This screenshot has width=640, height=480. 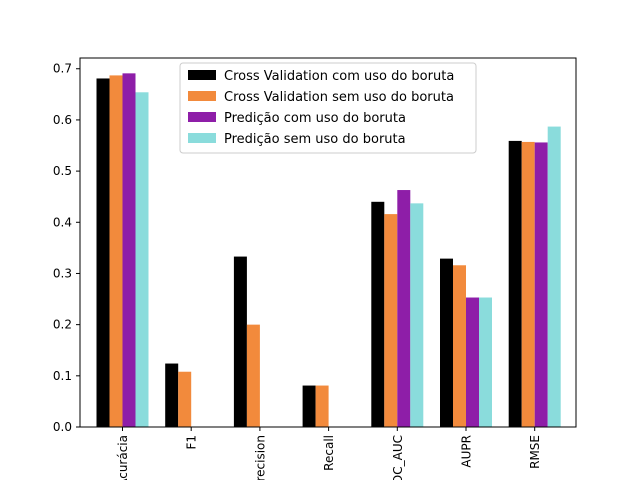 What do you see at coordinates (315, 118) in the screenshot?
I see `legend-label: Predição com uso do boruta` at bounding box center [315, 118].